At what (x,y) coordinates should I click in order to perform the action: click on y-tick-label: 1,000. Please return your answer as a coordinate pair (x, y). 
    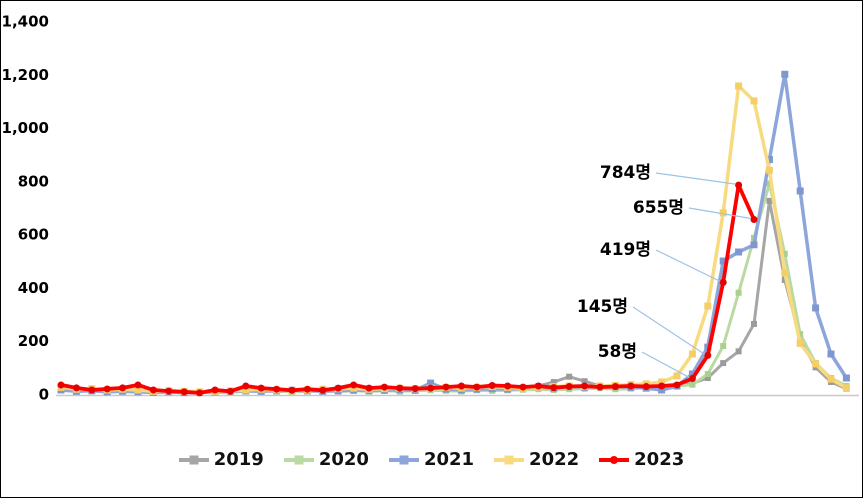
    Looking at the image, I should click on (25, 128).